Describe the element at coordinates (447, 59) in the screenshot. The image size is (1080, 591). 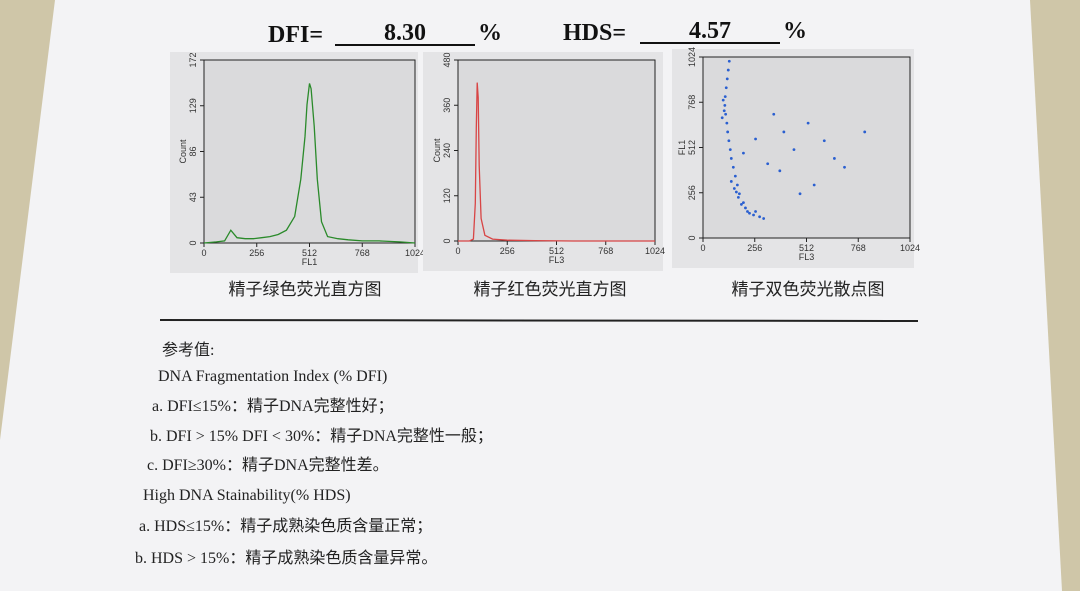
I see `y-tick-label: 480` at that location.